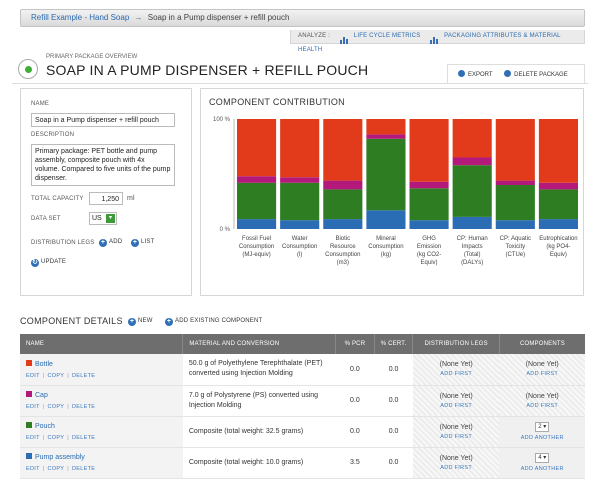 The height and width of the screenshot is (480, 600). Describe the element at coordinates (259, 463) in the screenshot. I see `conversion-cell: Composite (total weight: 10.0 grams)` at that location.